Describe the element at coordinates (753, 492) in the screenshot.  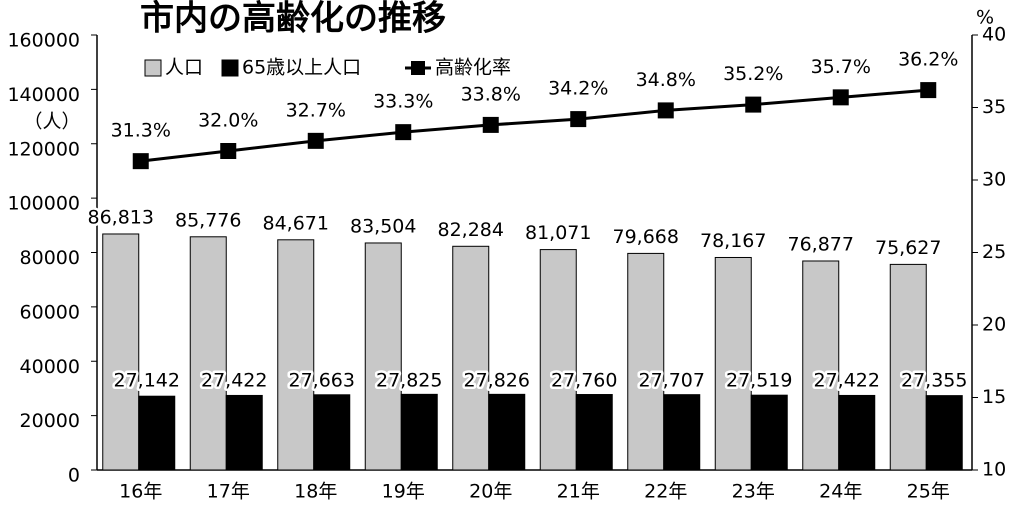
I see `x-tick-label: 23年` at that location.